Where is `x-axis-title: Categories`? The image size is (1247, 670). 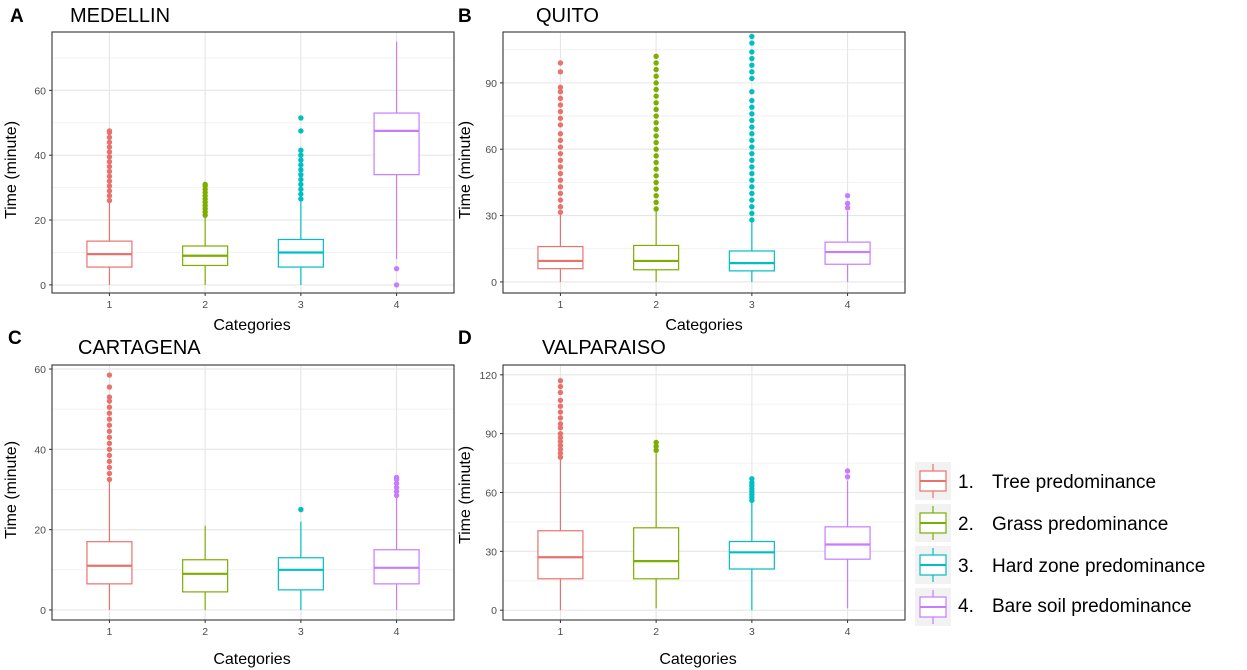 x-axis-title: Categories is located at coordinates (703, 325).